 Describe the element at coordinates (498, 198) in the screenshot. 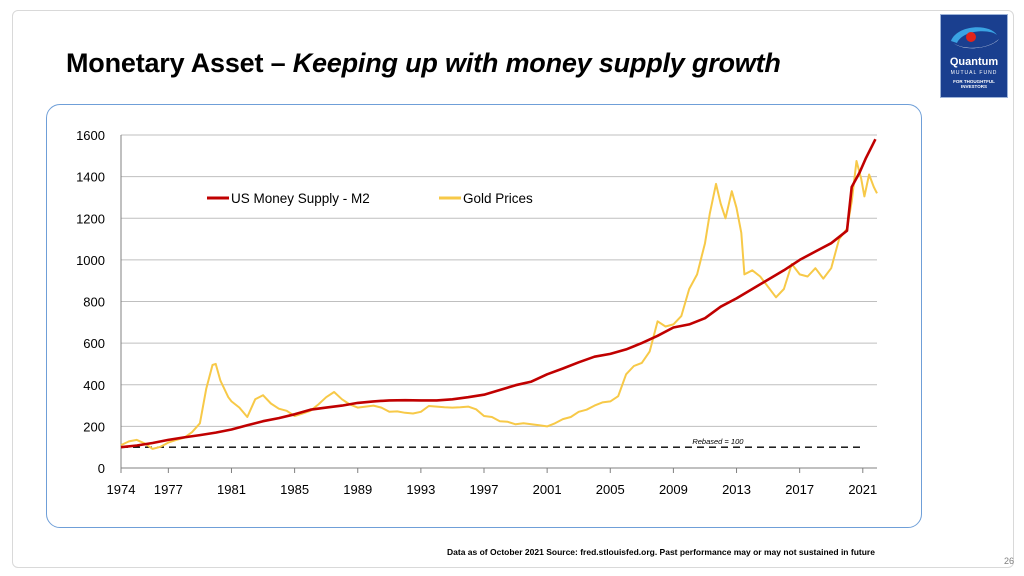

I see `legend-gold-label: Gold Prices` at that location.